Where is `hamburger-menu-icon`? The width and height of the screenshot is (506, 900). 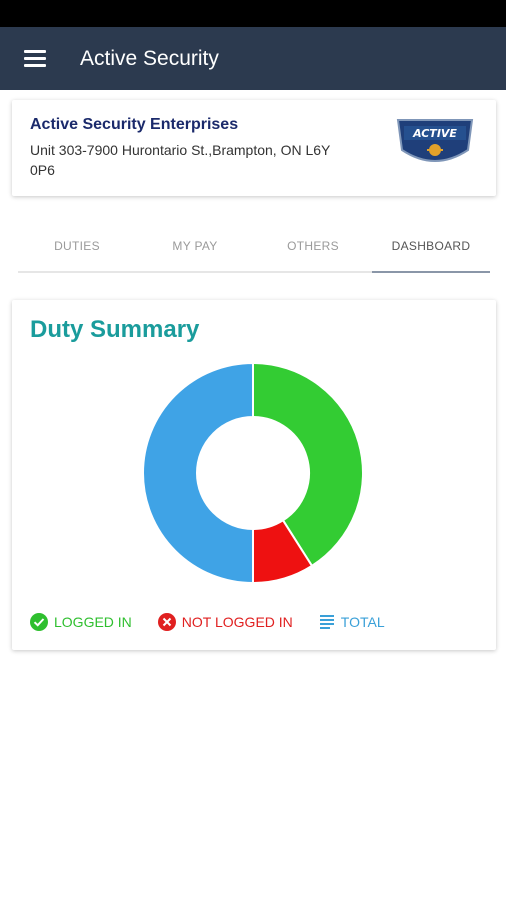 hamburger-menu-icon is located at coordinates (36, 59).